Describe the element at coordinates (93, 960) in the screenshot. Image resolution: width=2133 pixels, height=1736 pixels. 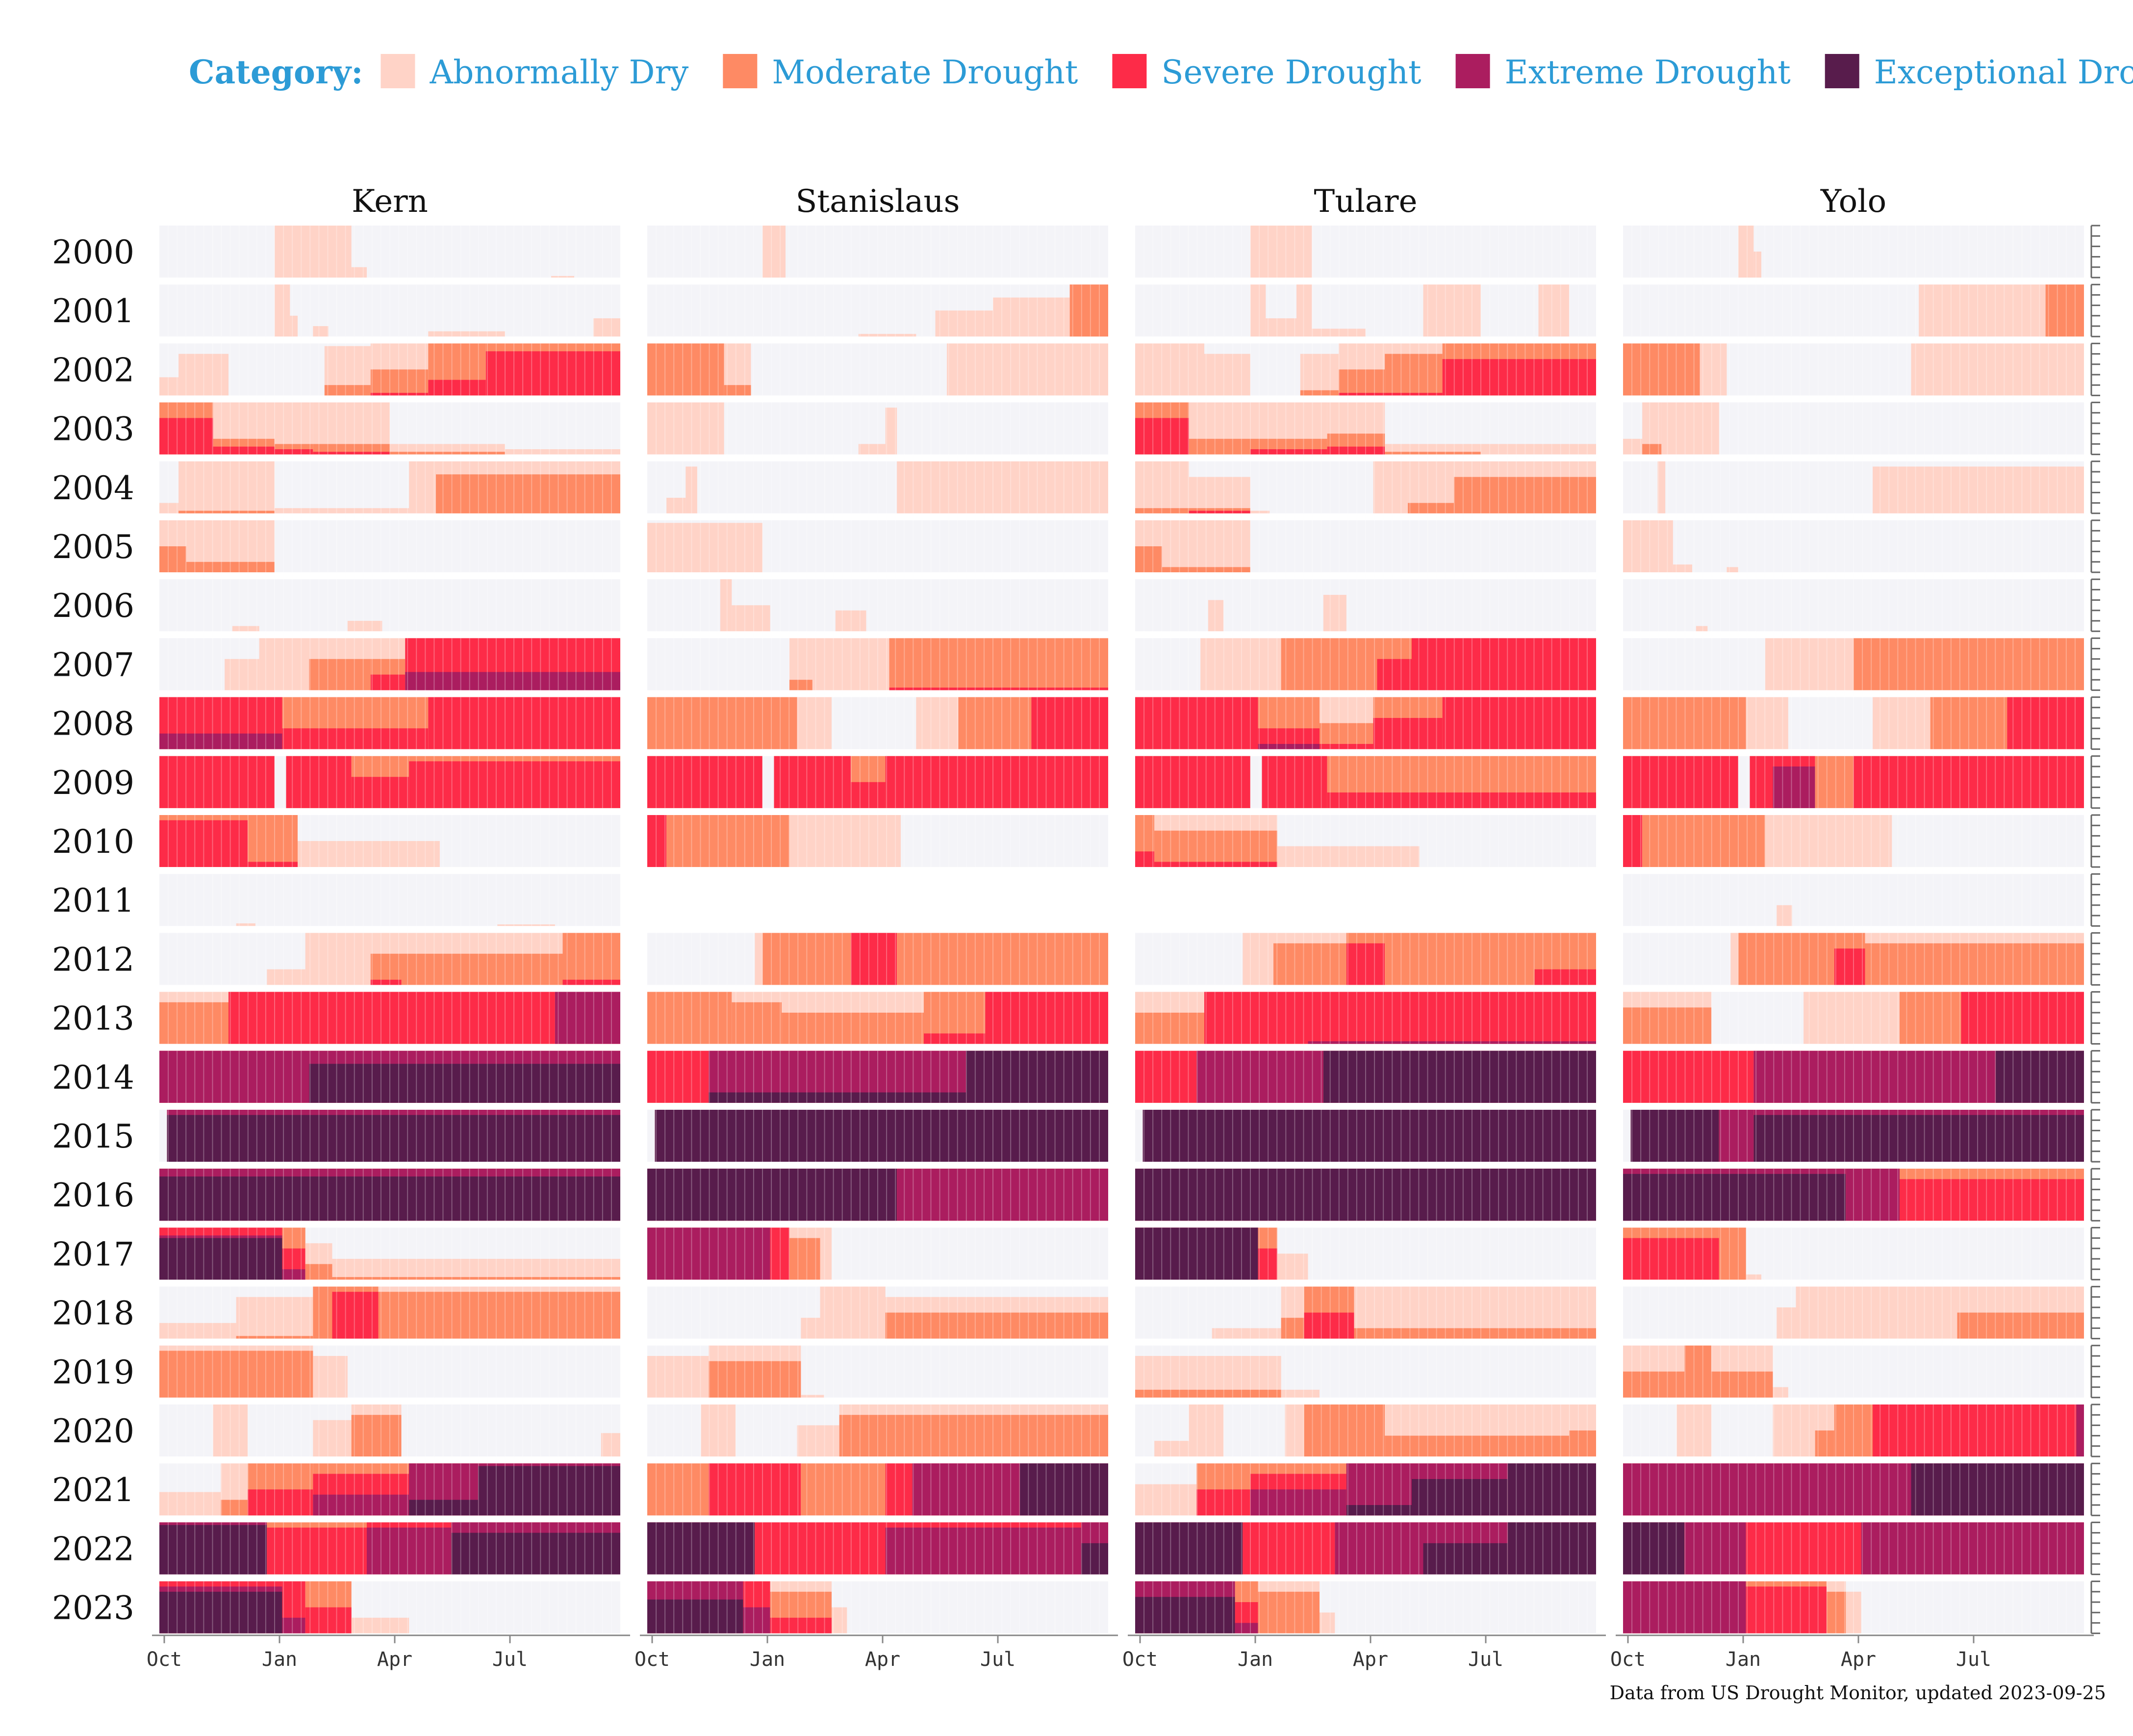
I see `year-label-2012: 2012` at that location.